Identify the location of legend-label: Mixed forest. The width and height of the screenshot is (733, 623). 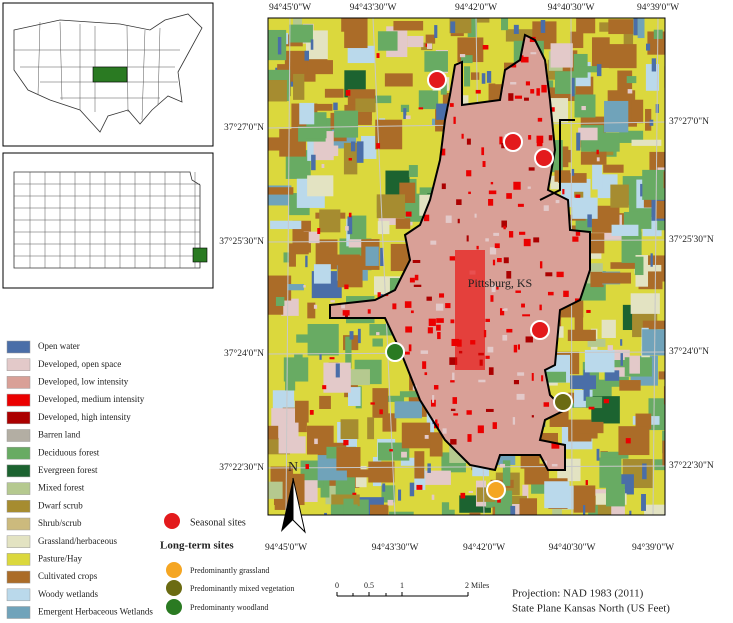
(61, 488).